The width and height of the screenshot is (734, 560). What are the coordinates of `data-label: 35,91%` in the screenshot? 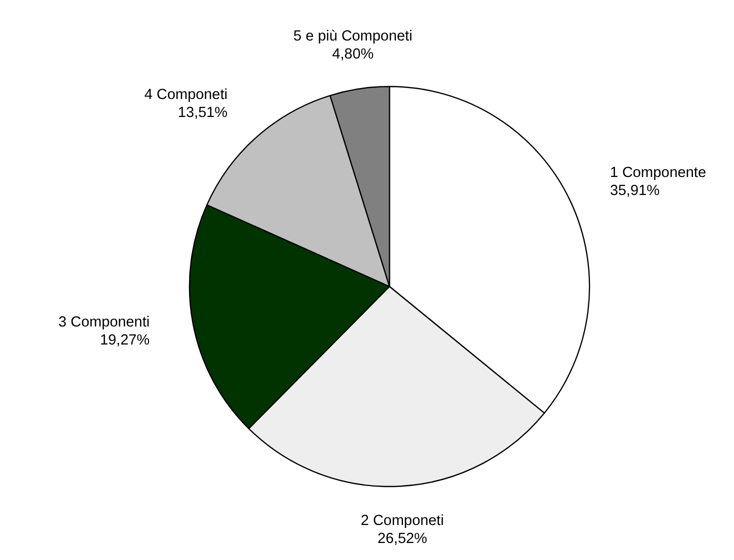 It's located at (635, 190).